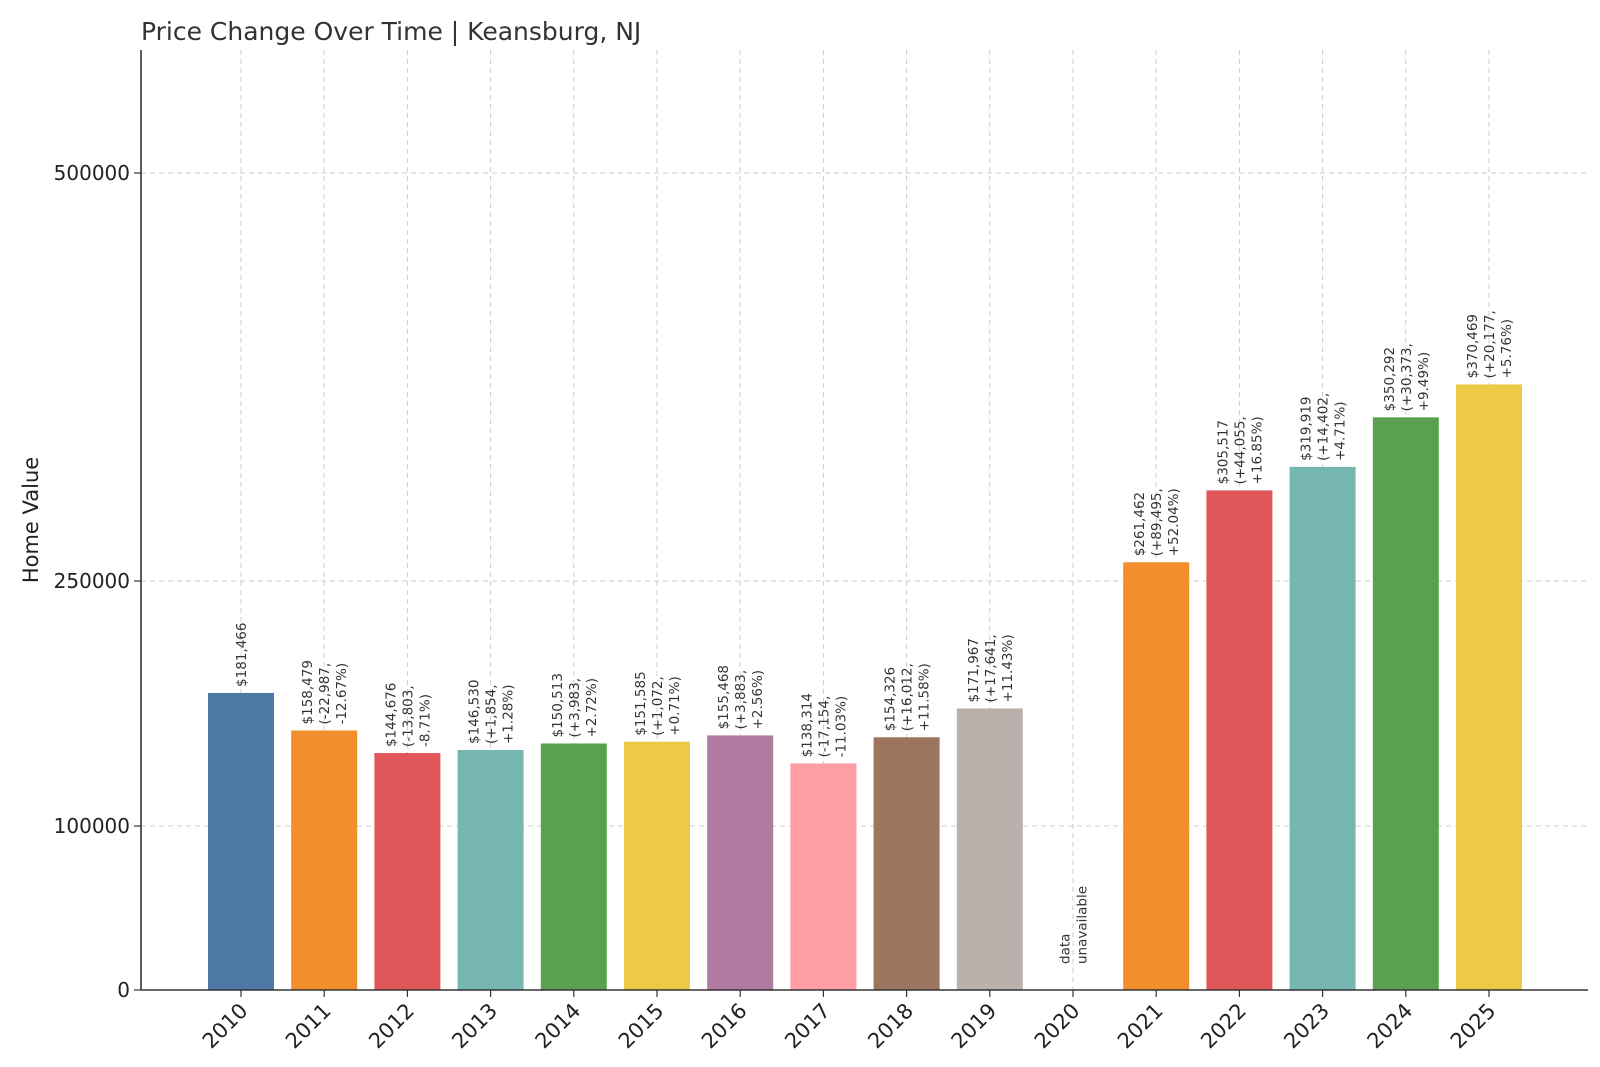 The width and height of the screenshot is (1600, 1067). I want to click on x-tick-label: 2012, so click(391, 1026).